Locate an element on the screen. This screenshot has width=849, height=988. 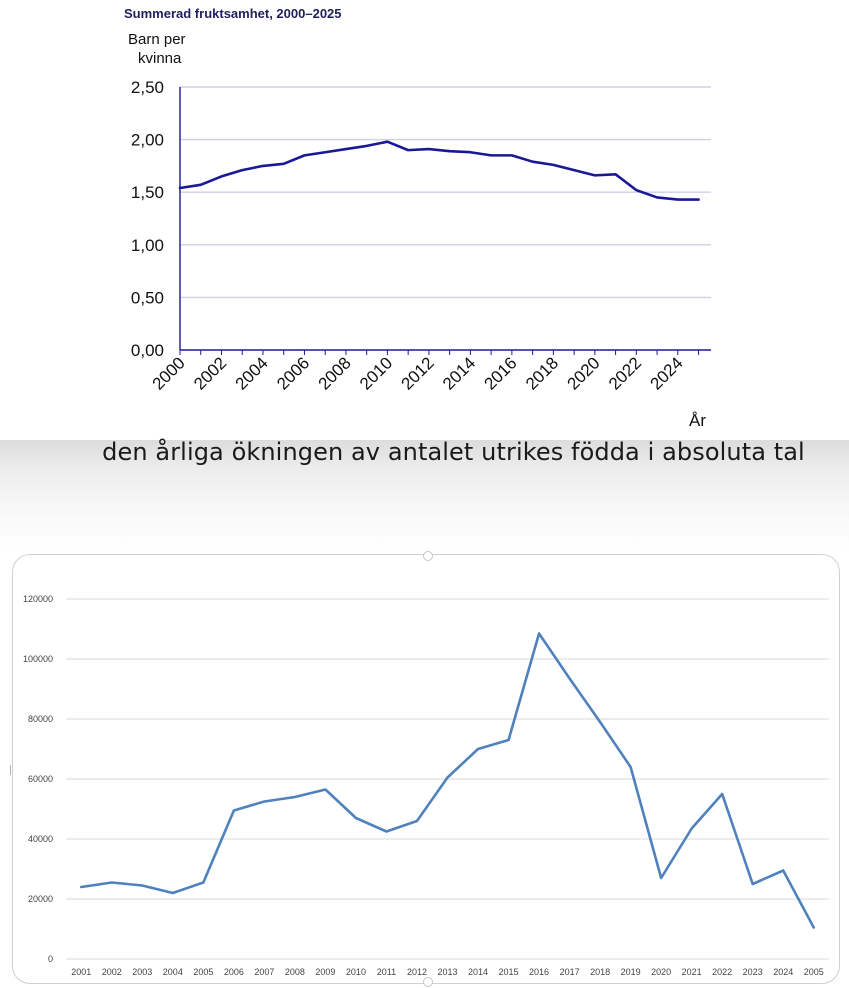
y-tick-label: 0 is located at coordinates (50, 959).